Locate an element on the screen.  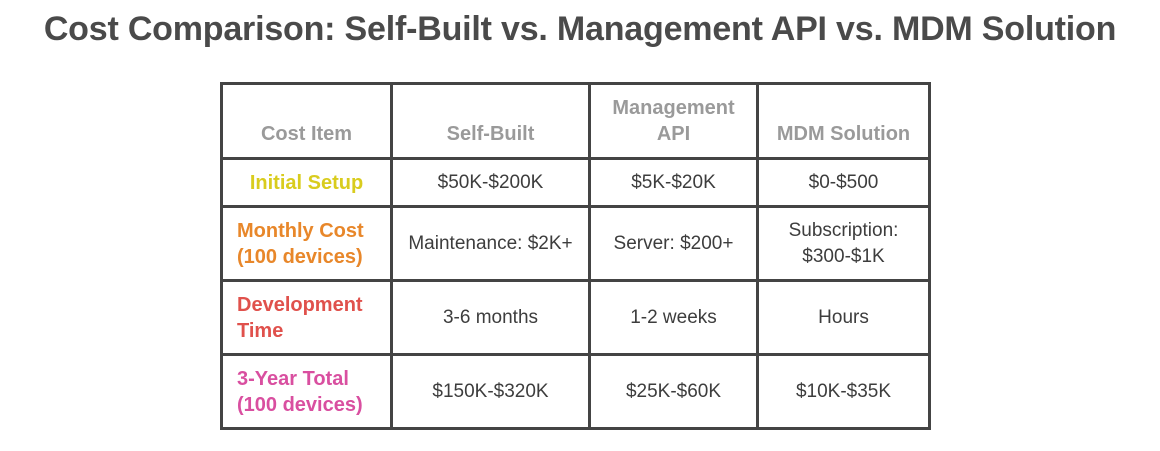
header-mdm-solution: MDM Solution is located at coordinates (843, 121).